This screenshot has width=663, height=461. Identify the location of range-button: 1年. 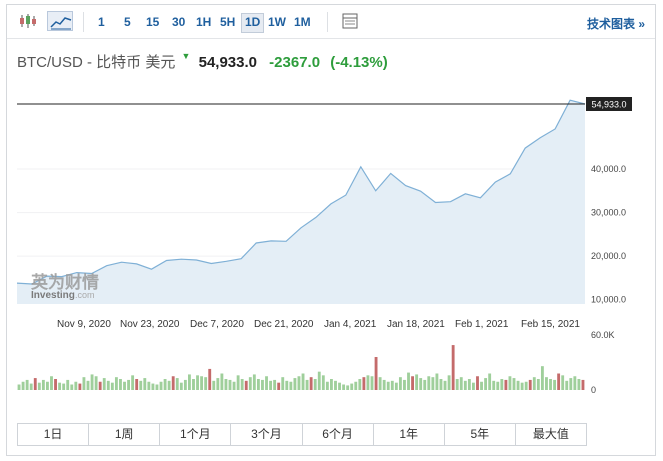
(409, 434).